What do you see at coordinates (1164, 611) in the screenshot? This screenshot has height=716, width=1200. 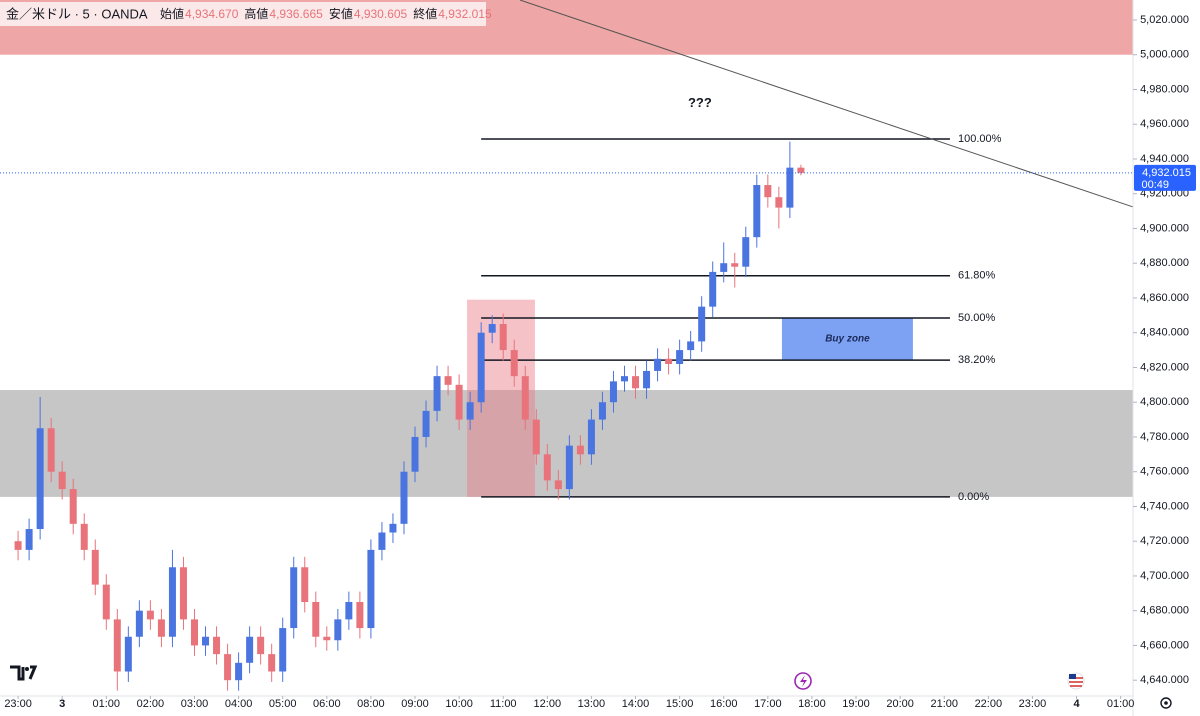 I see `y-tick-label: 4,680.000` at bounding box center [1164, 611].